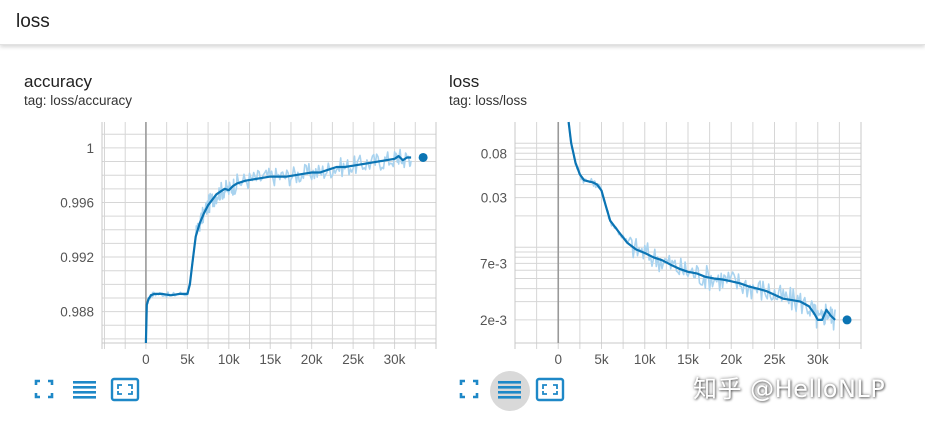 The height and width of the screenshot is (424, 925). Describe the element at coordinates (464, 81) in the screenshot. I see `chart-title: loss` at that location.